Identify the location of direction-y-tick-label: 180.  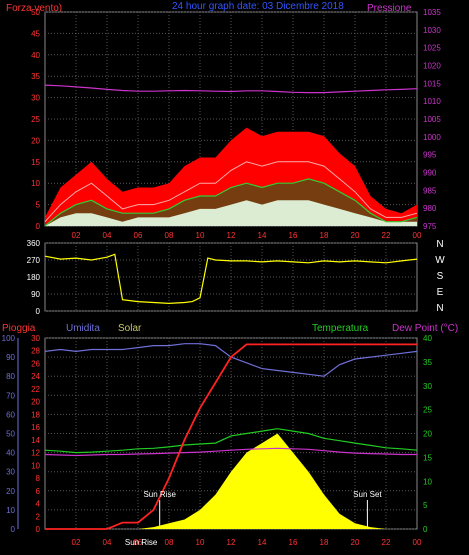
(34, 277).